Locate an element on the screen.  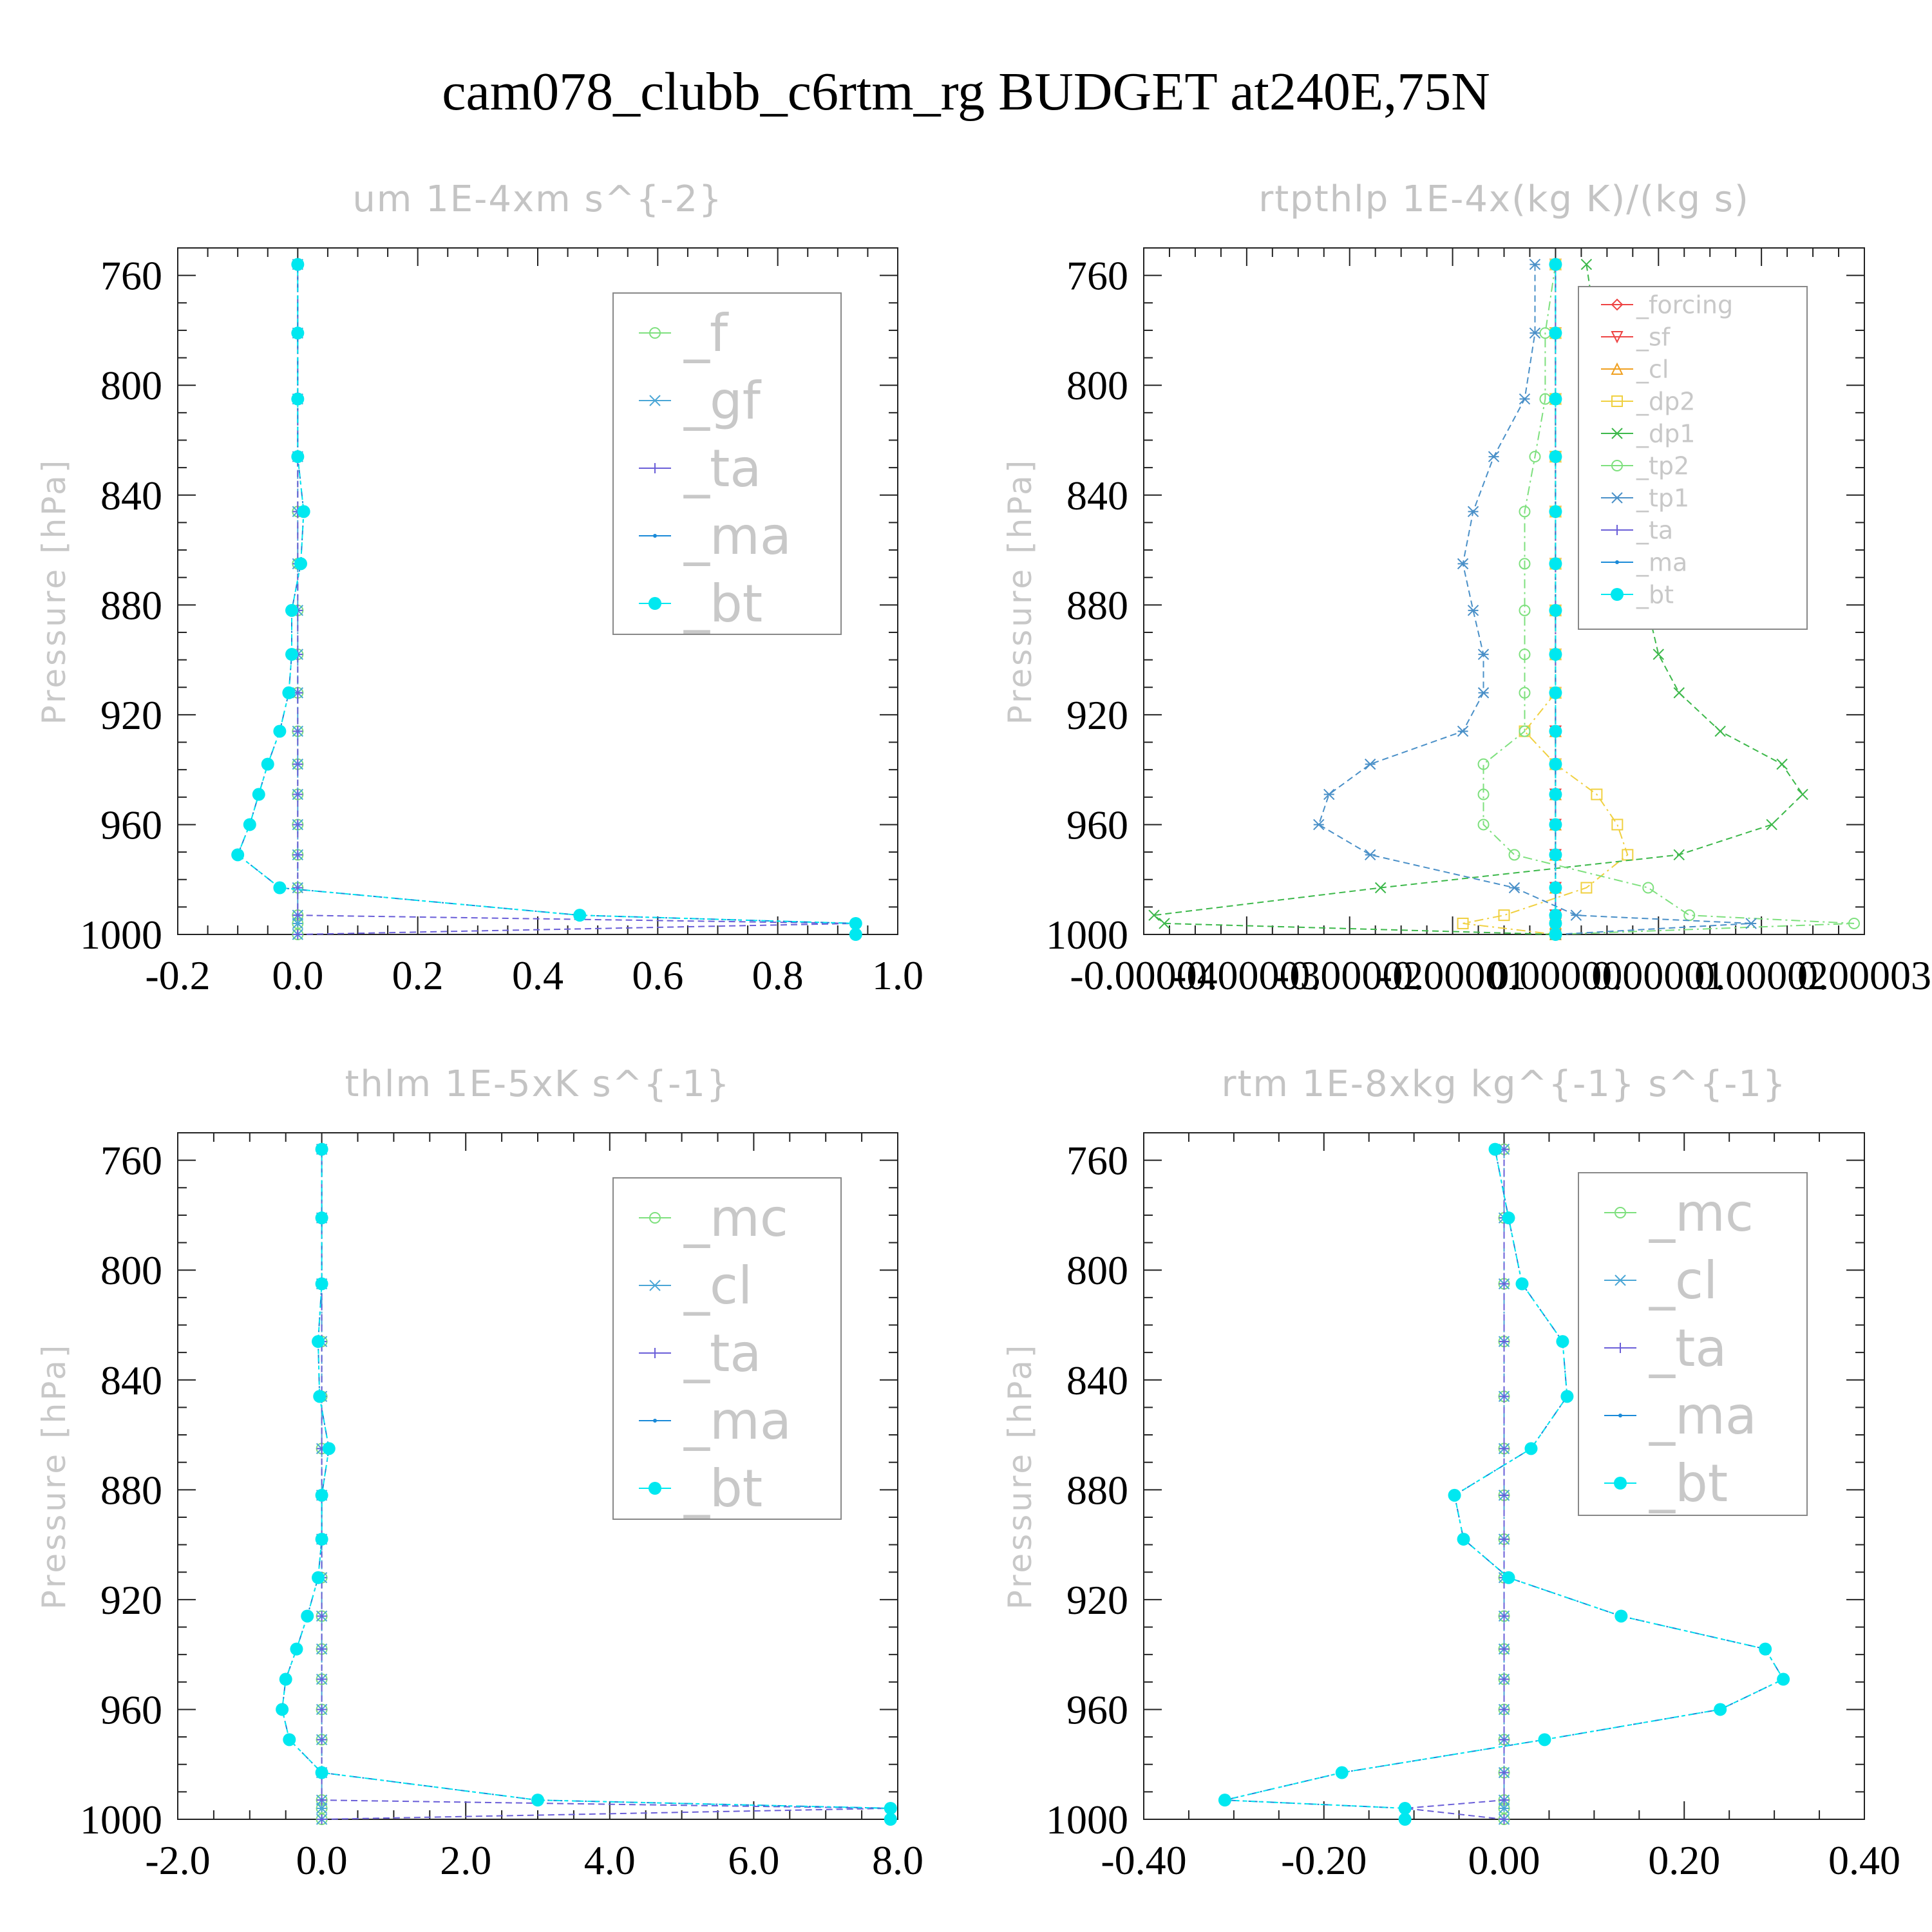
x-tick-label: 1.0 is located at coordinates (898, 975).